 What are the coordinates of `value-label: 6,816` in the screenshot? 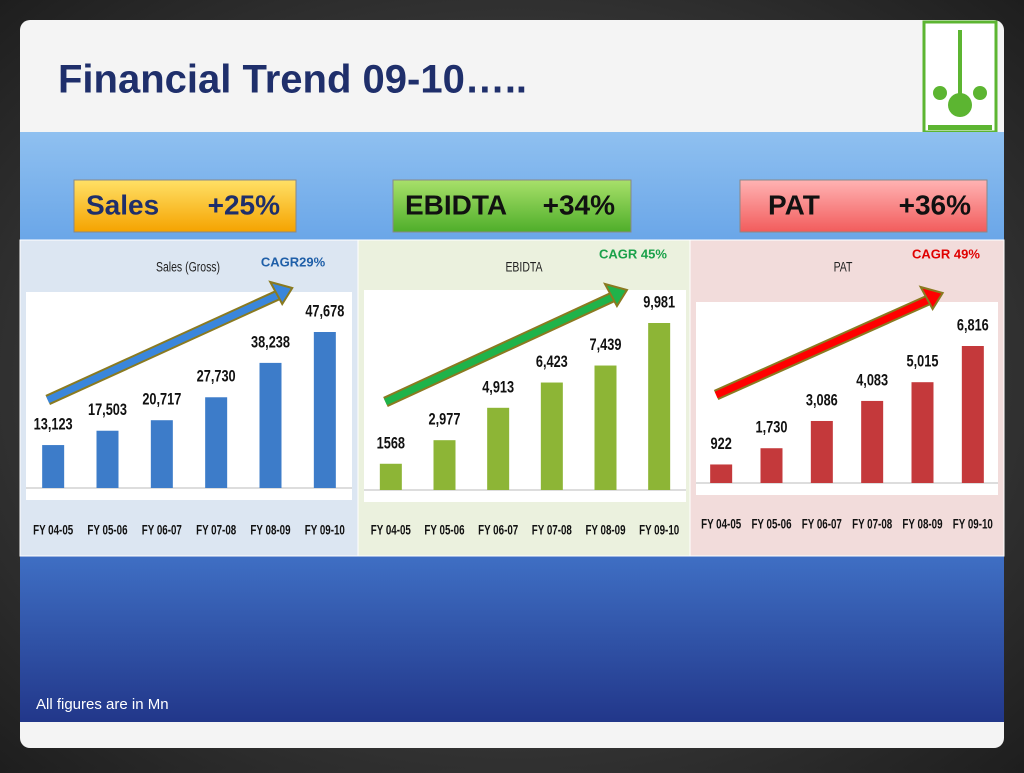 It's located at (973, 325).